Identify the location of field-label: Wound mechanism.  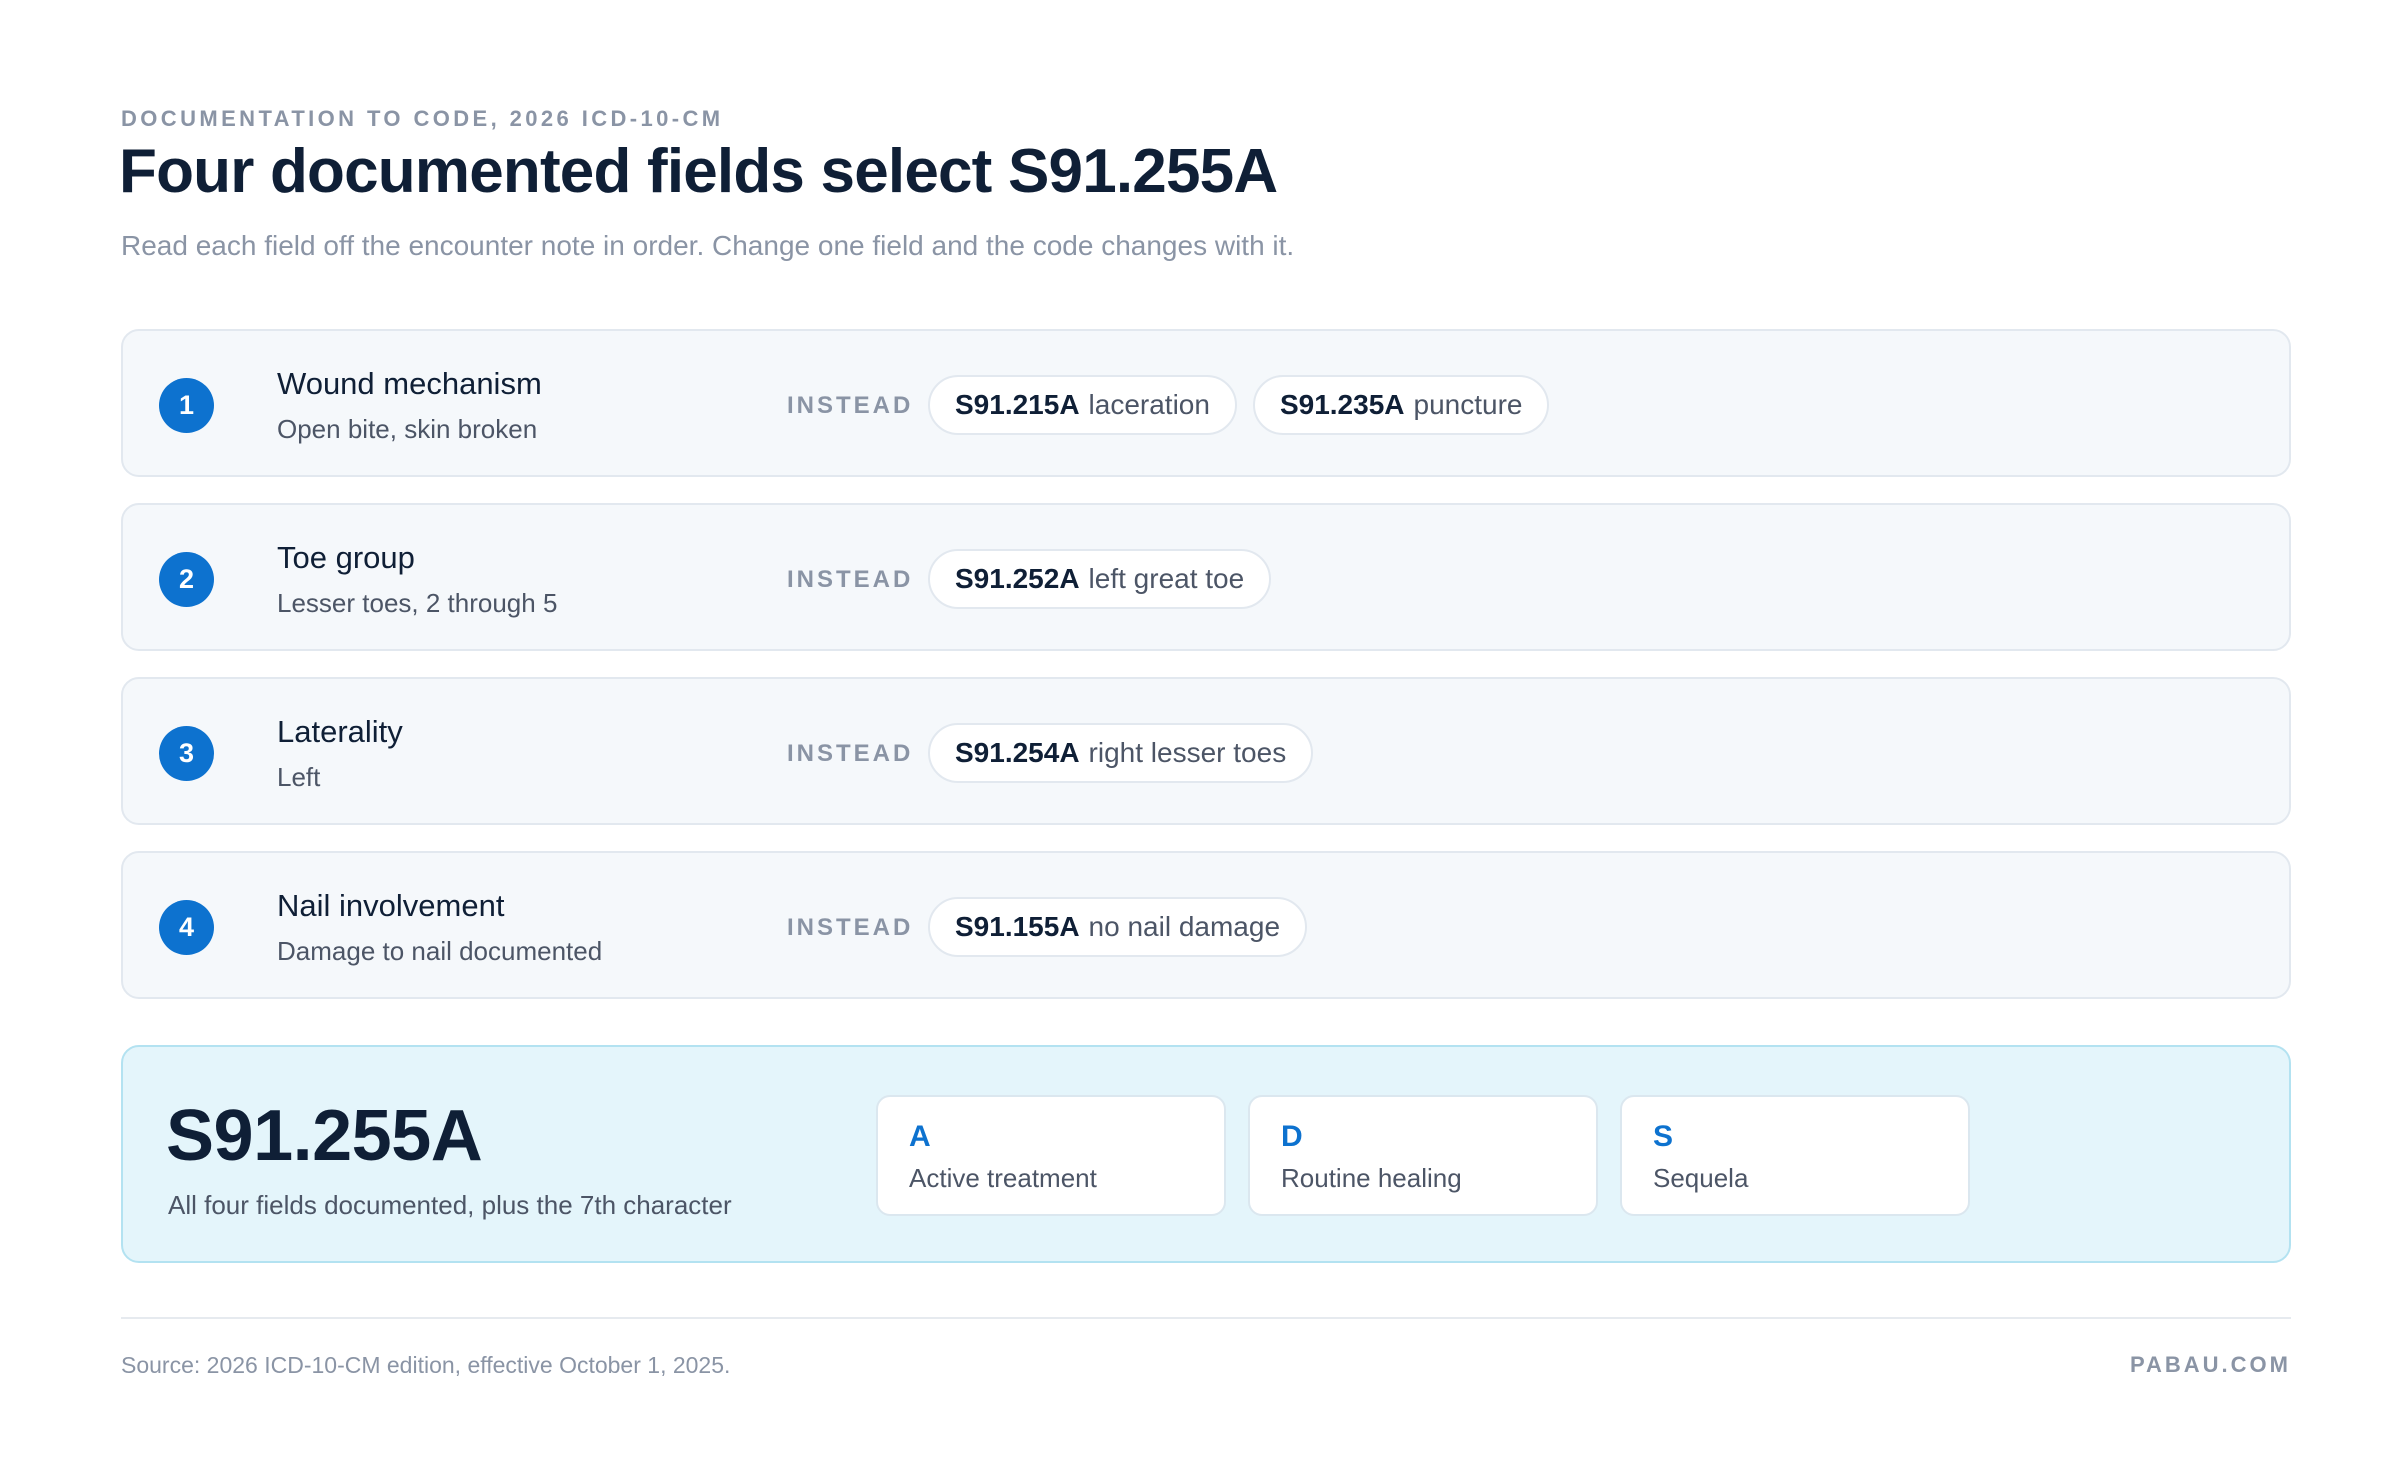
(409, 383).